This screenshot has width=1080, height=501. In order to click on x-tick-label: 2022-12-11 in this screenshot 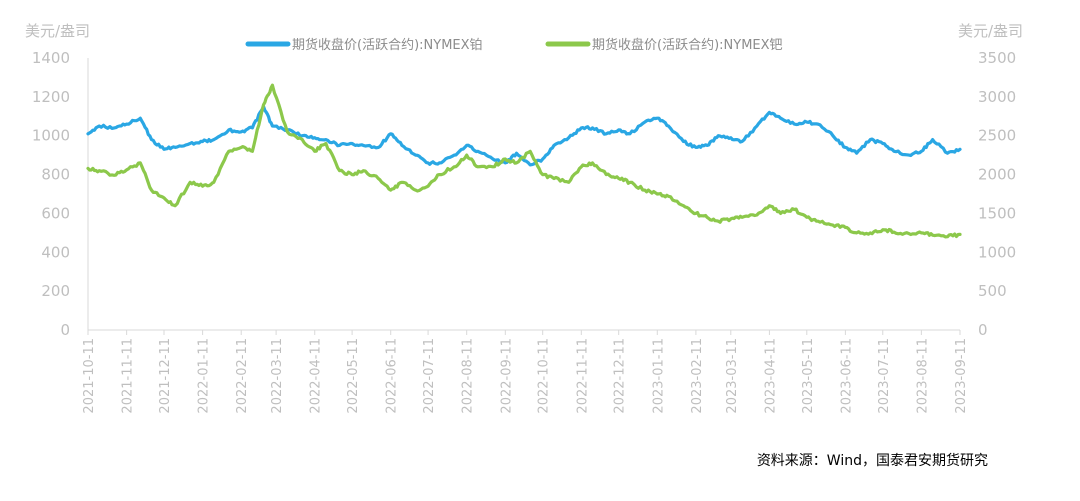, I will do `click(620, 376)`.